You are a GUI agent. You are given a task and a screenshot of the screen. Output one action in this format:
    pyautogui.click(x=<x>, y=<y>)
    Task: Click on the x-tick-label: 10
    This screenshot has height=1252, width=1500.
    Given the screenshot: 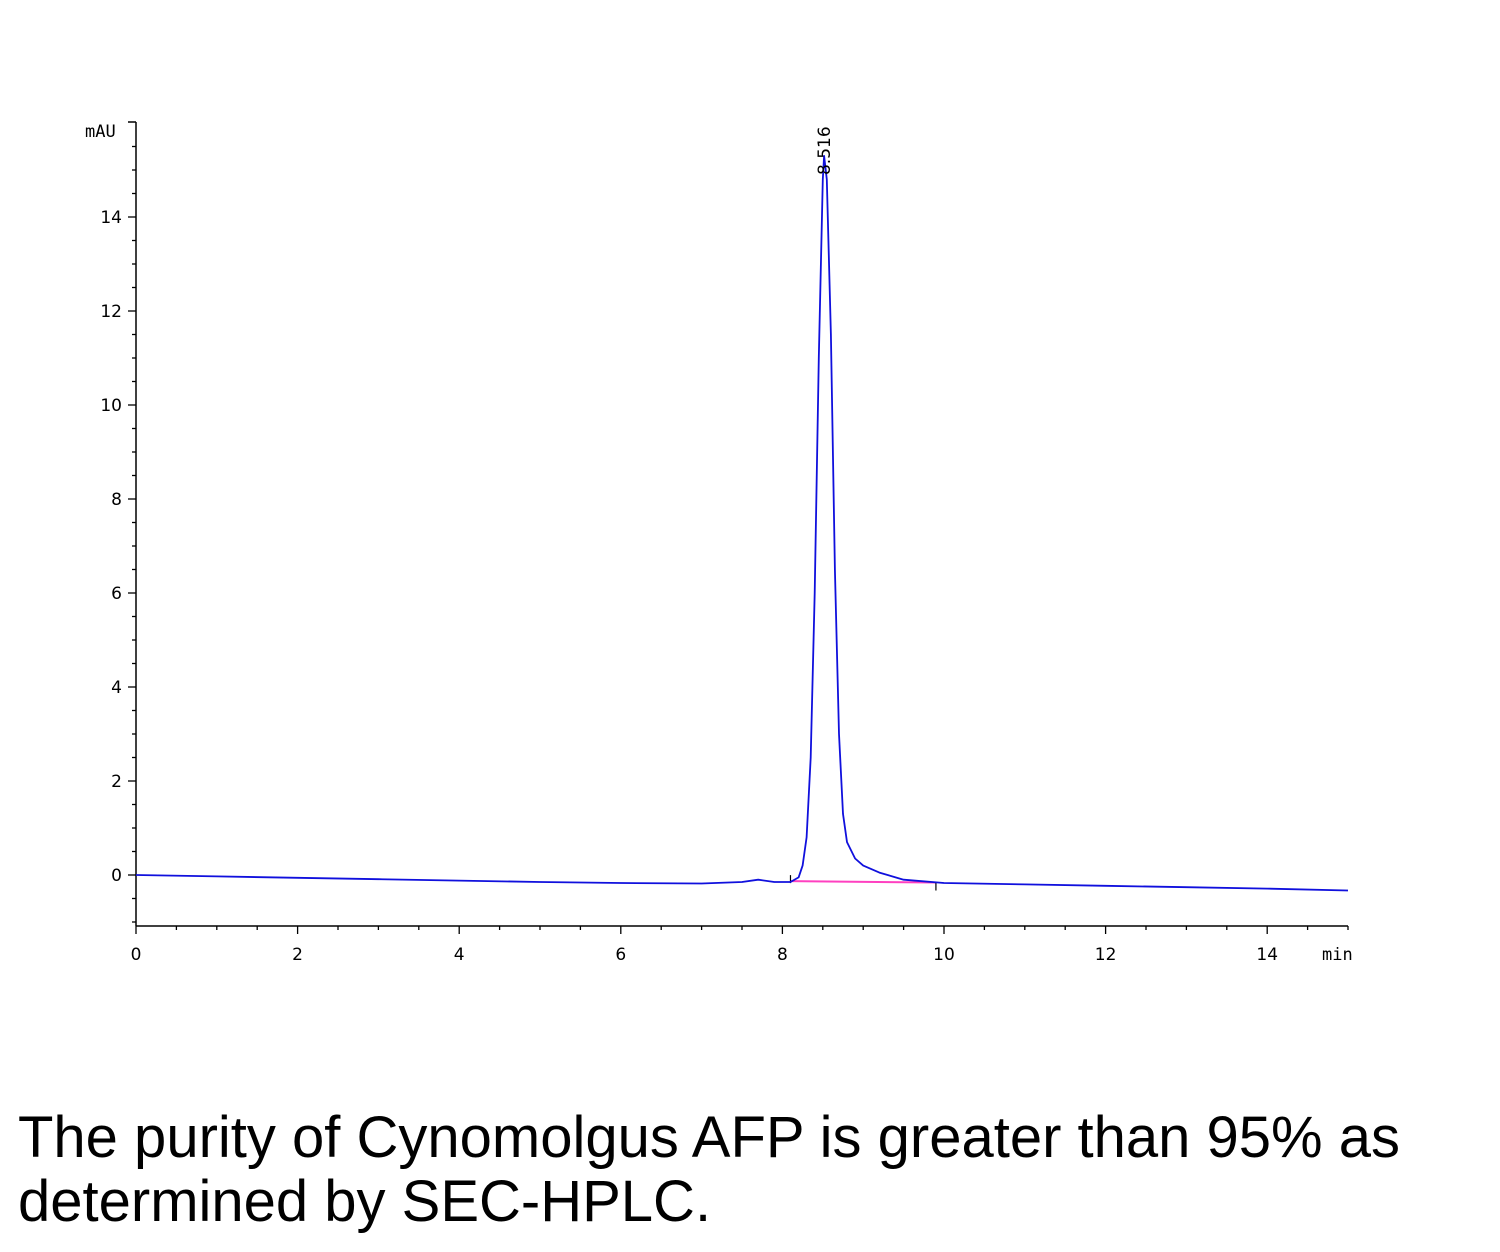 What is the action you would take?
    pyautogui.click(x=944, y=955)
    